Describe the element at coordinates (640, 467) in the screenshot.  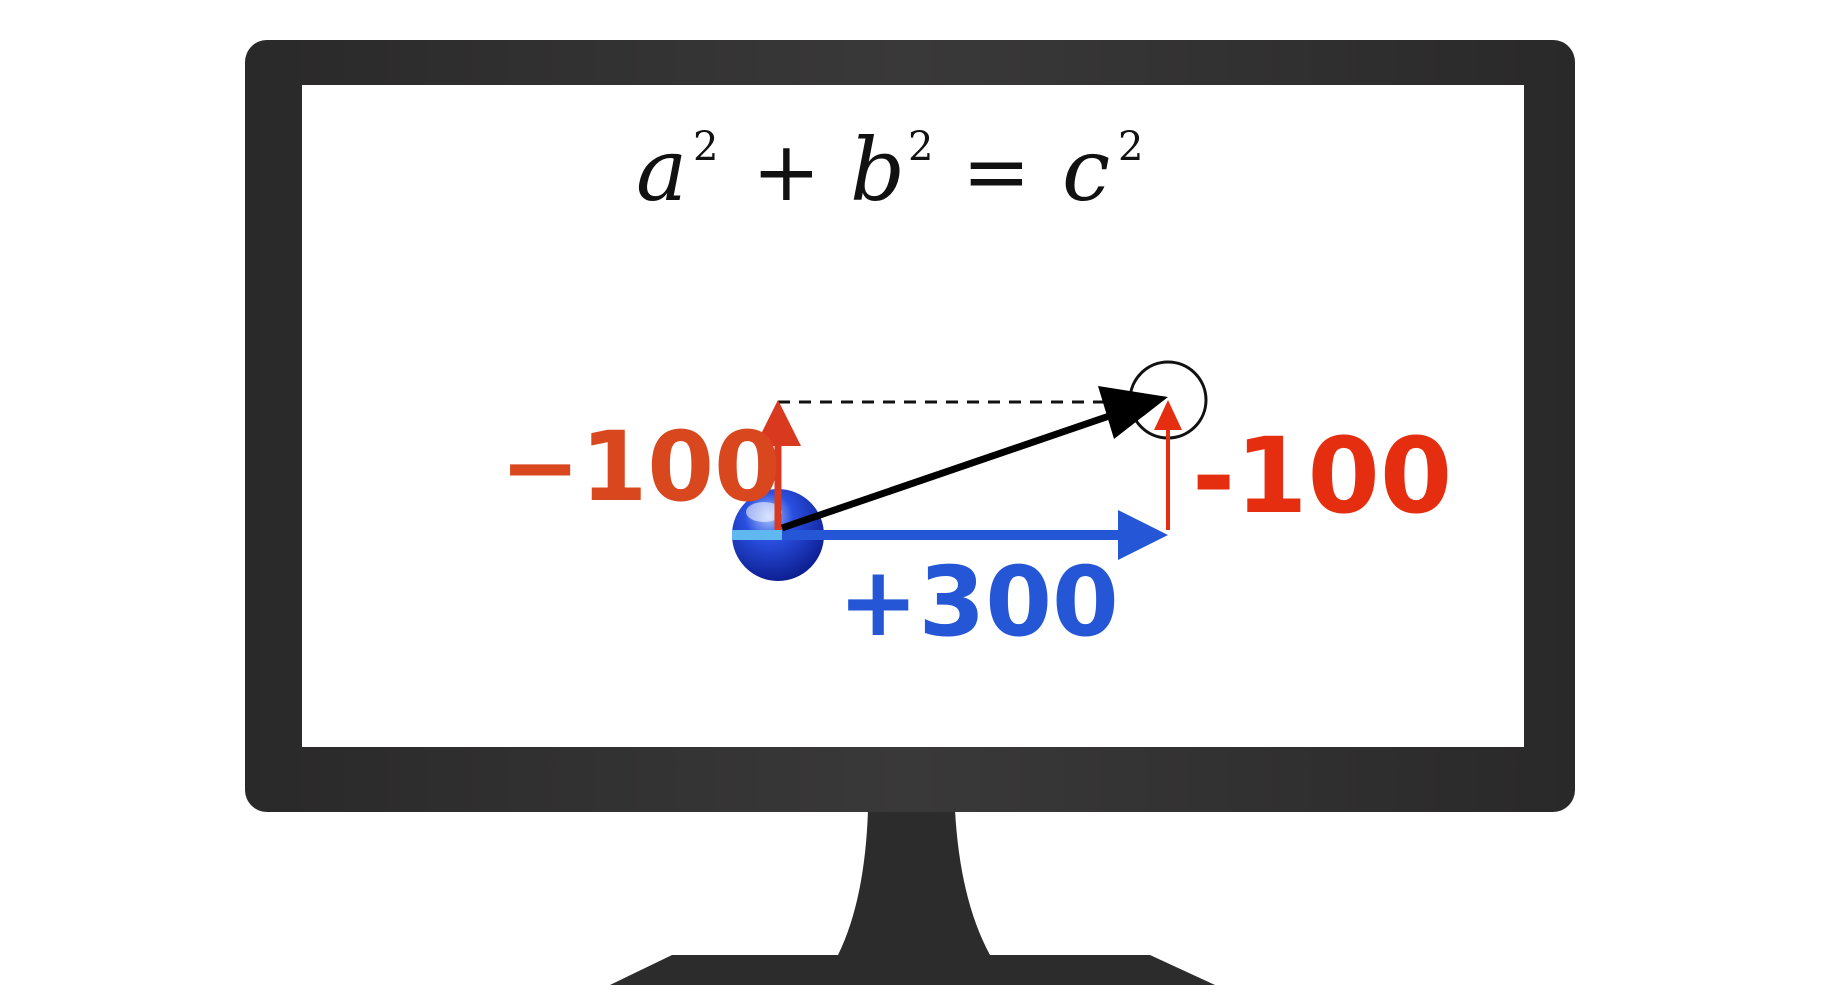
I see `start-dy-label: −100` at that location.